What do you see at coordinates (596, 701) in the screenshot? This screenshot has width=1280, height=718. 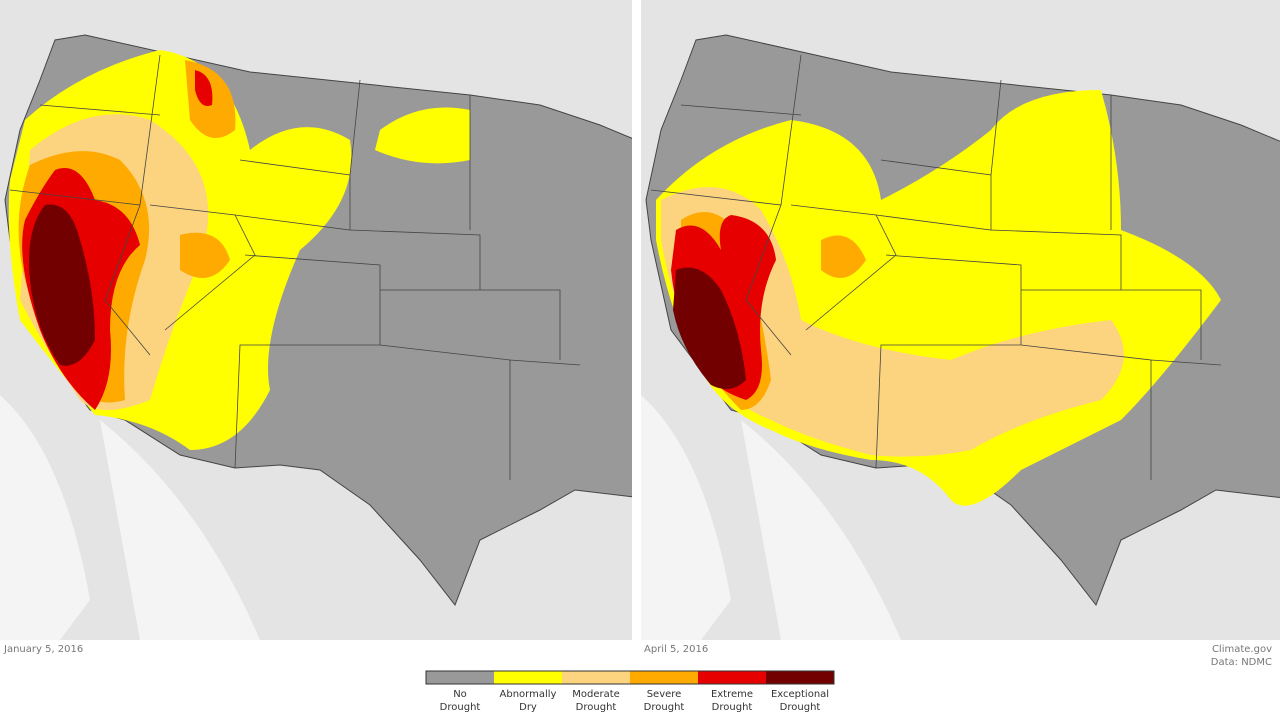 I see `legend-label: Moderate Drought` at bounding box center [596, 701].